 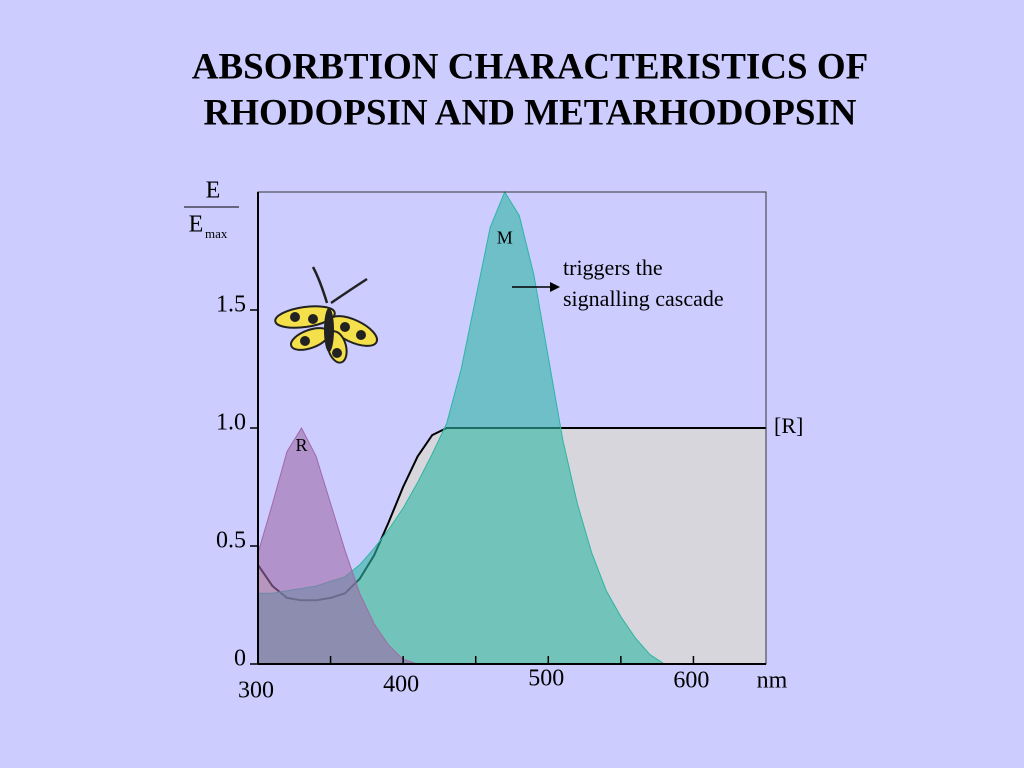 I want to click on series-label: [R], so click(x=788, y=425).